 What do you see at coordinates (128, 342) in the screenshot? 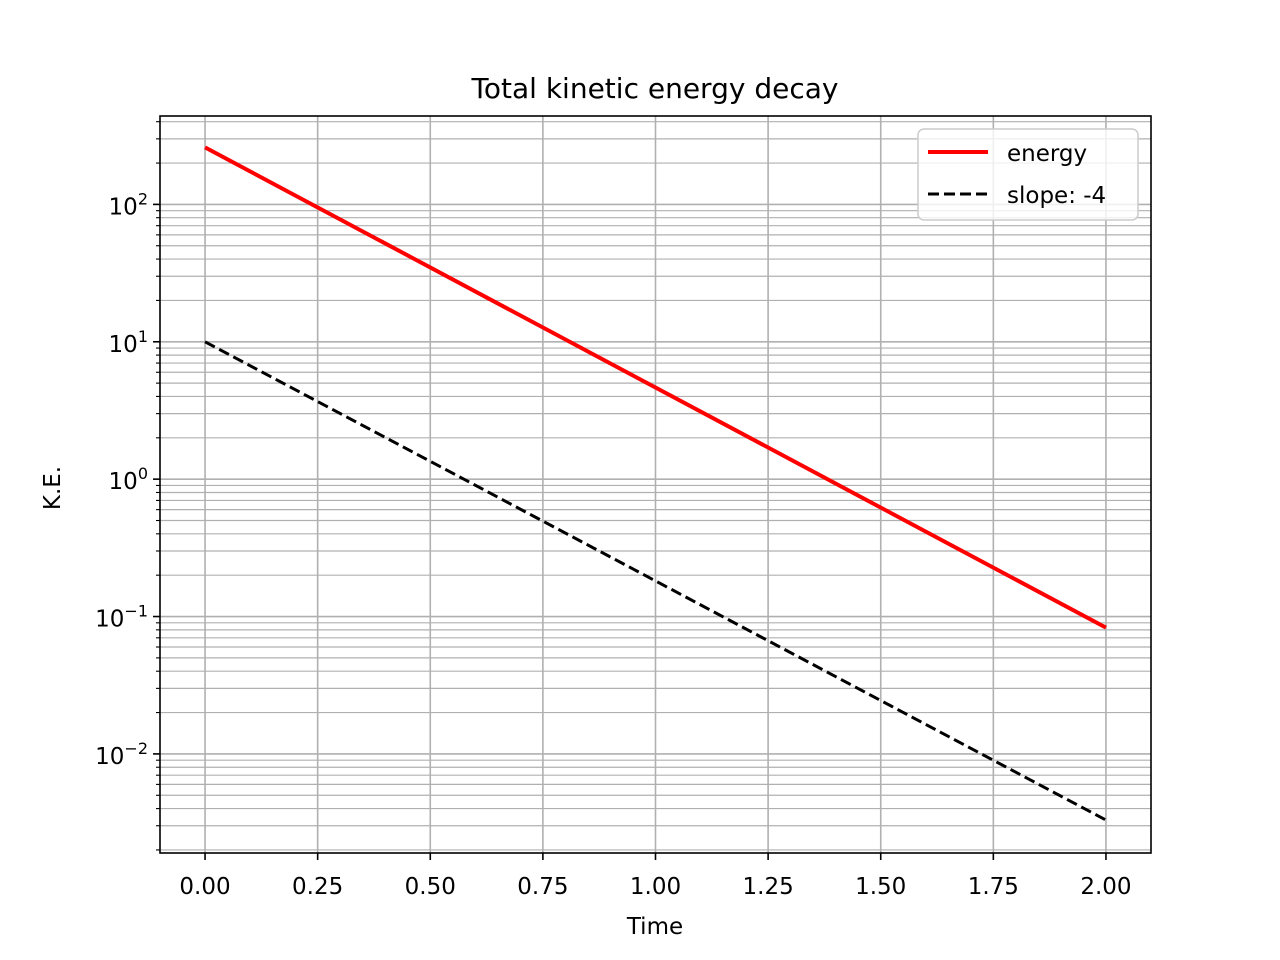
I see `y-tick-label: 10¹` at bounding box center [128, 342].